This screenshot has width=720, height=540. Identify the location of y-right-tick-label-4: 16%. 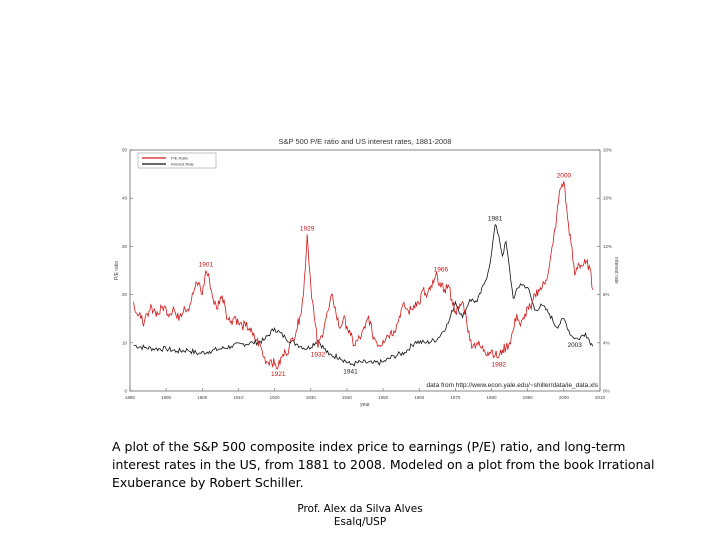
(607, 198).